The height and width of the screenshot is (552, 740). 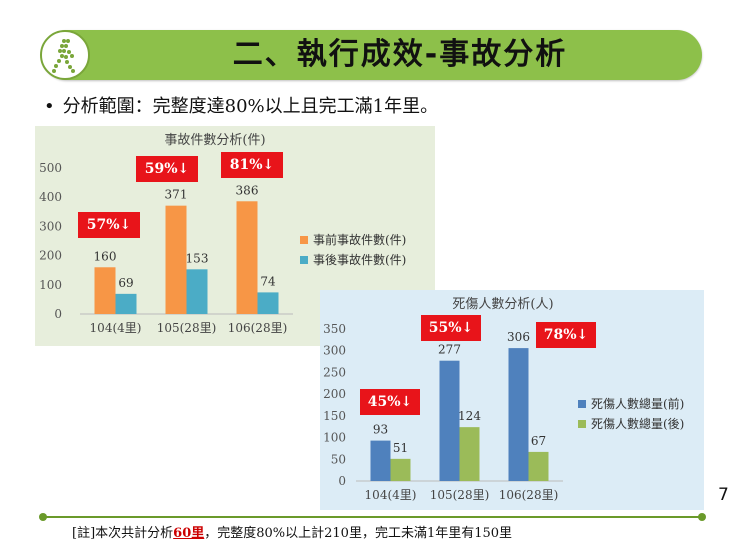 I want to click on page-title: 二、執行成效-事故分析, so click(x=400, y=54).